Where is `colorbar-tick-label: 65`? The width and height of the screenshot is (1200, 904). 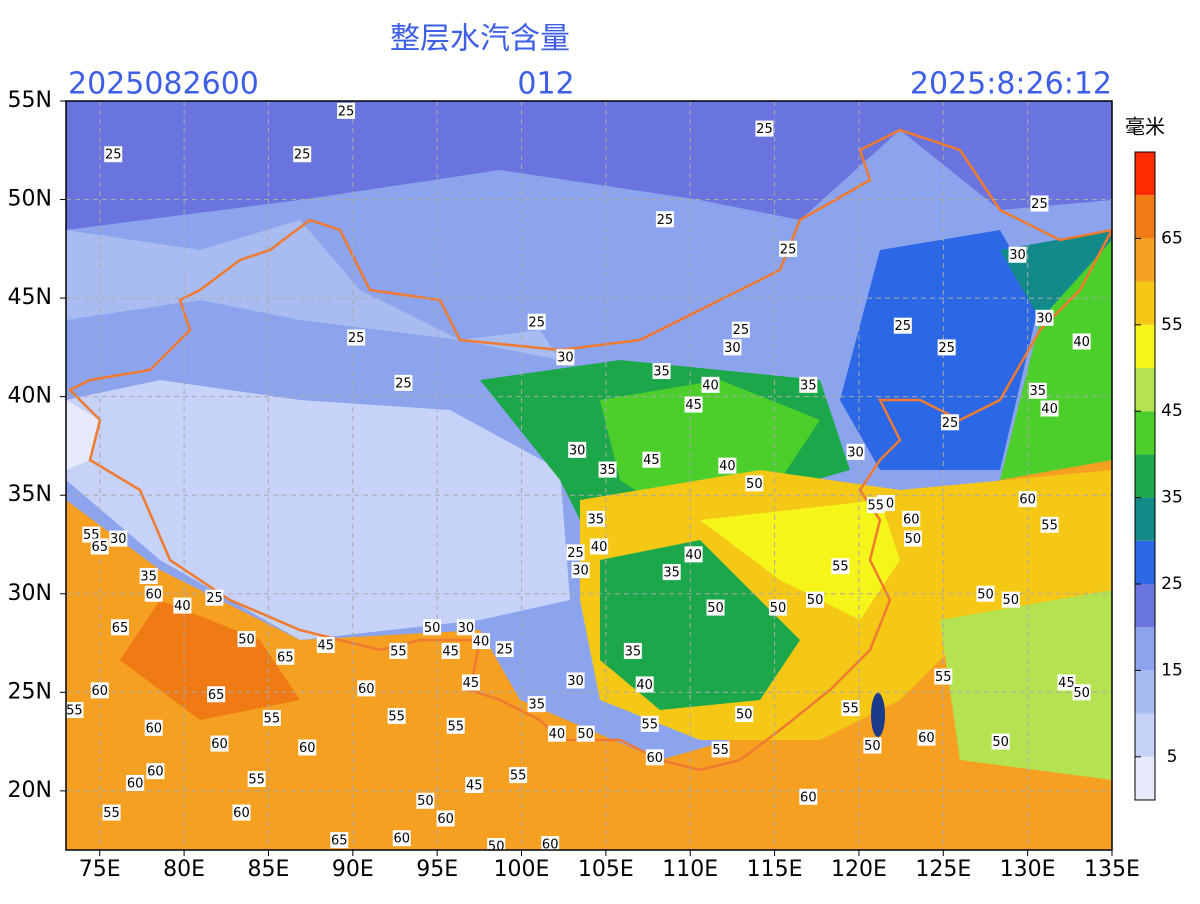
colorbar-tick-label: 65 is located at coordinates (1172, 238).